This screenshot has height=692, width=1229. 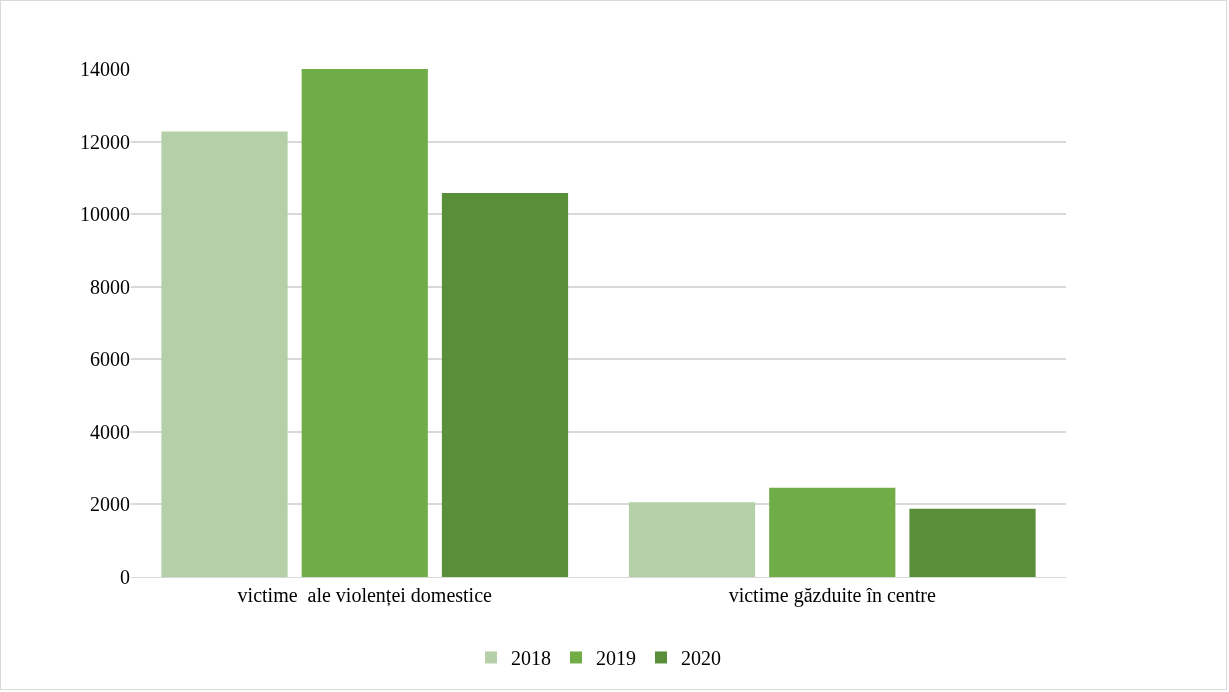 I want to click on y-tick-label: 8000, so click(x=110, y=286).